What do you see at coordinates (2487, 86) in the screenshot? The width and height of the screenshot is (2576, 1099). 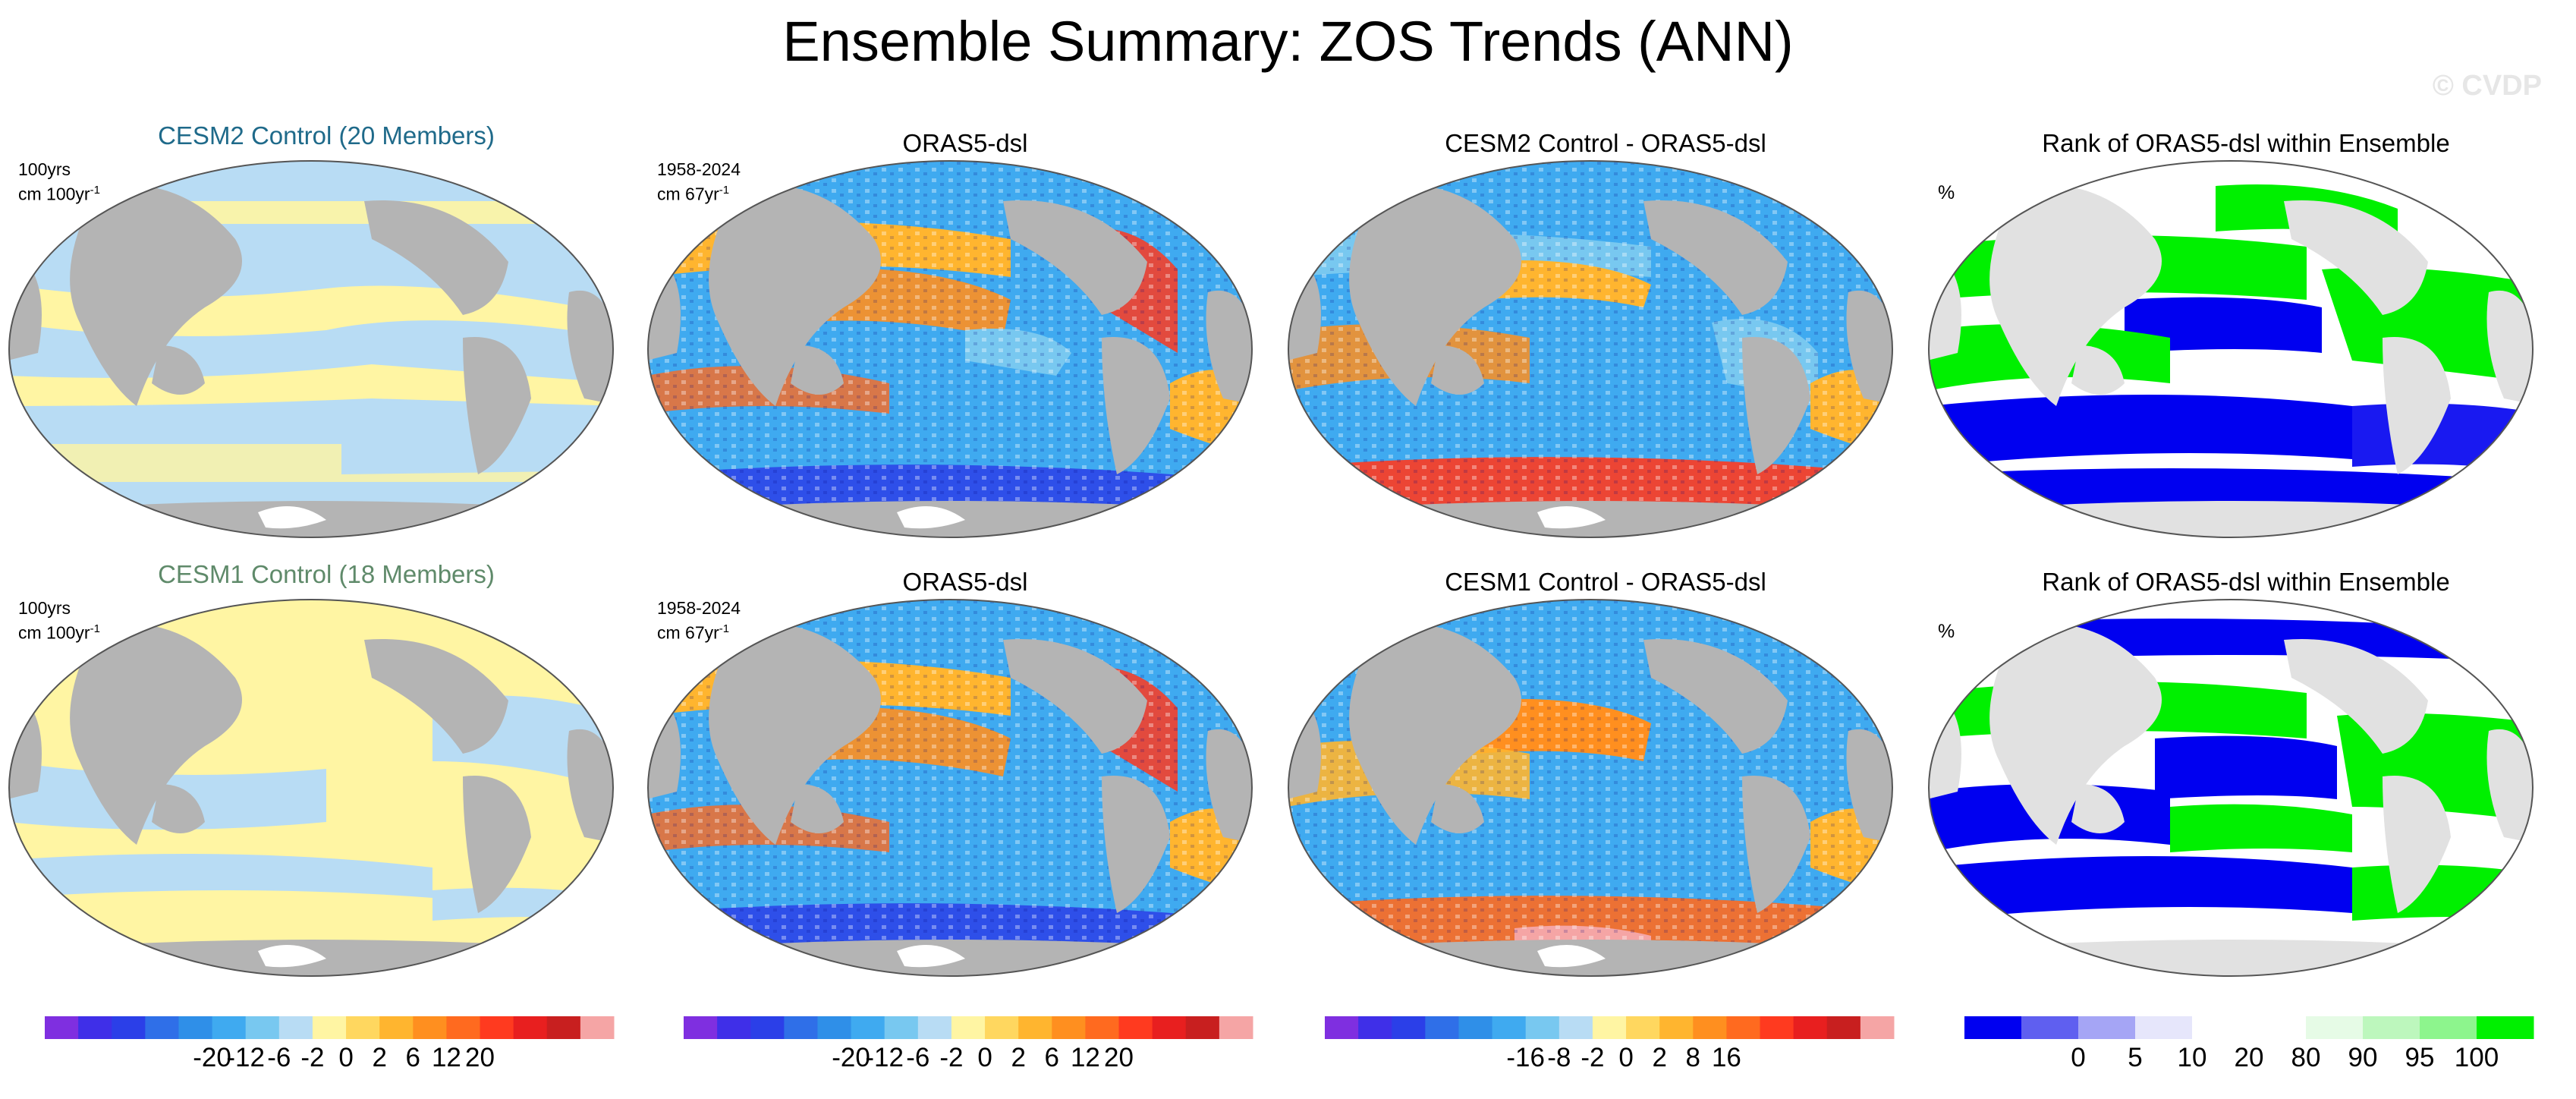 I see `cvdp-watermark: © CVDP` at bounding box center [2487, 86].